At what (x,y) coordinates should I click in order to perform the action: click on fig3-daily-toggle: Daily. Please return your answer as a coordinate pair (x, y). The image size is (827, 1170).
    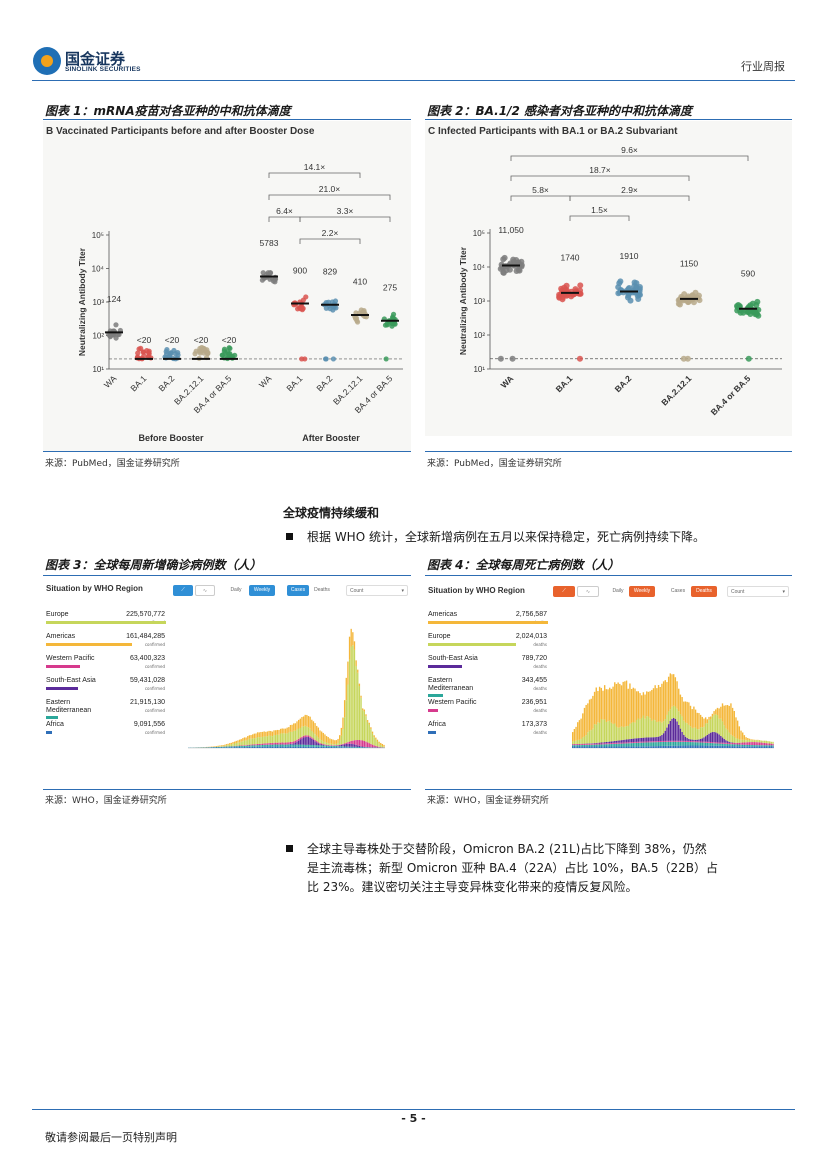
    Looking at the image, I should click on (236, 590).